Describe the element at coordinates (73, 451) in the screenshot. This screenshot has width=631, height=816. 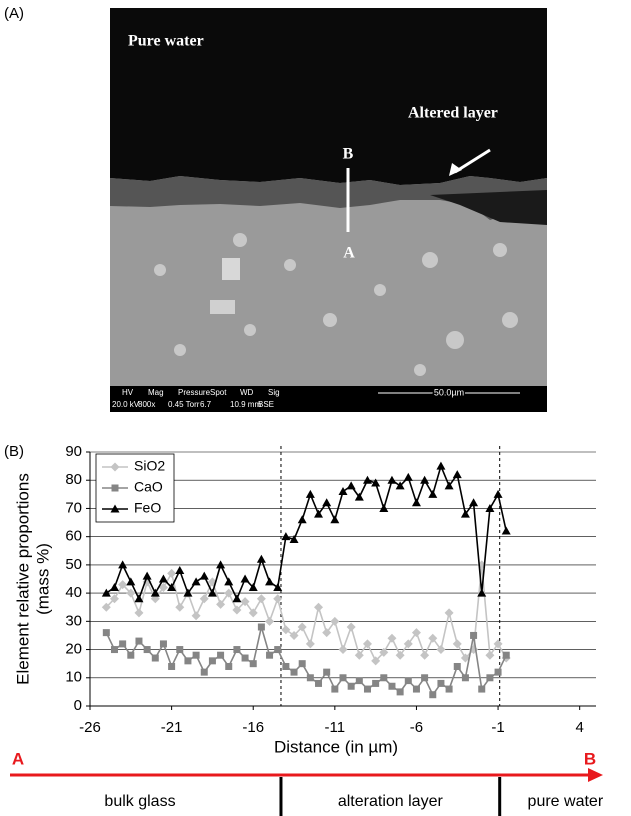
I see `y-tick-label: 90` at that location.